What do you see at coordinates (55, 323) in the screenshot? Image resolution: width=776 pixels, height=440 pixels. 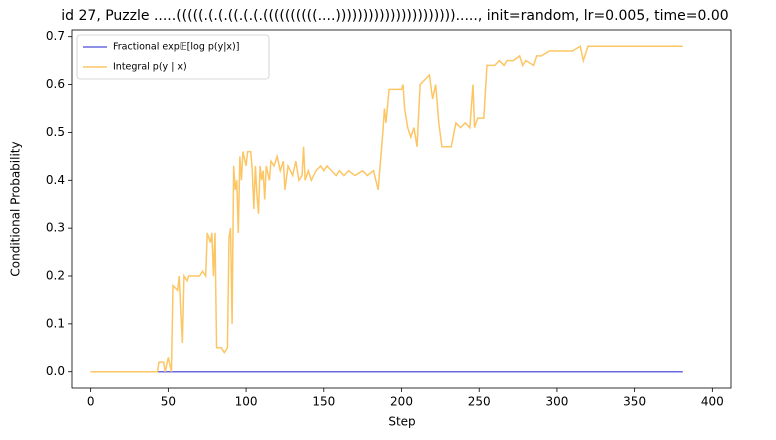 I see `y-tick-label: 0.1` at bounding box center [55, 323].